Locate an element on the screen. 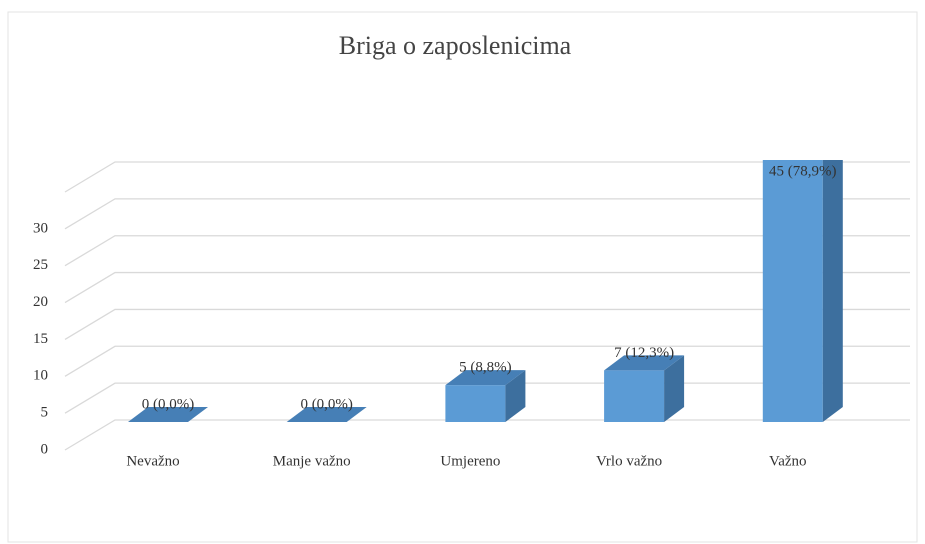 This screenshot has height=544, width=925. x-tick-label: Nevažno is located at coordinates (152, 461).